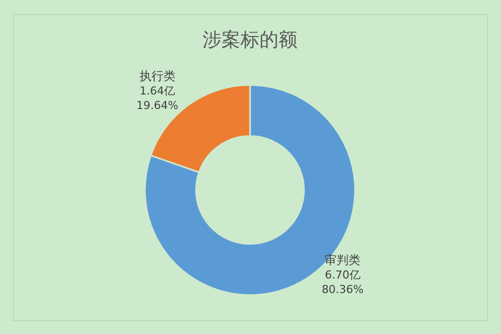  Describe the element at coordinates (342, 260) in the screenshot. I see `slice-label: 审判类` at that location.